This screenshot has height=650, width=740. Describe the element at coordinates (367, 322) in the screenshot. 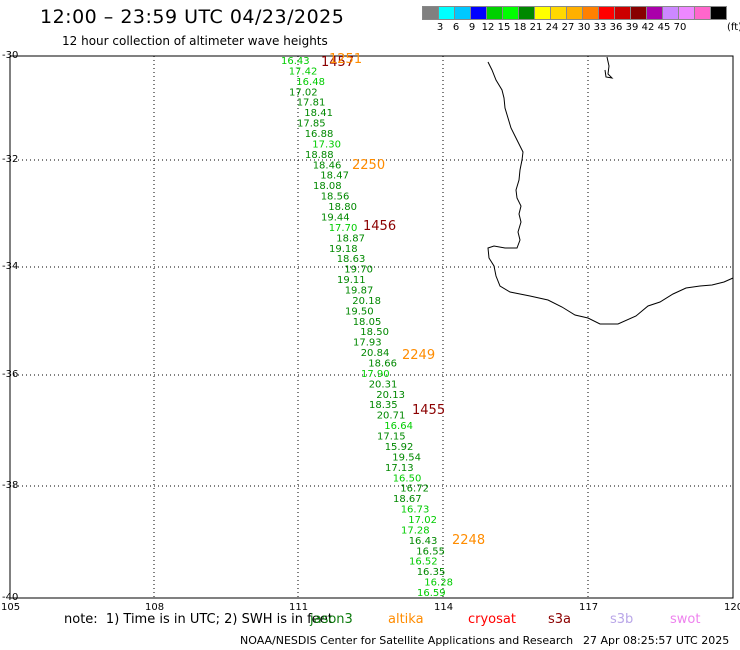

I see `wave-height-label: 18.05` at that location.